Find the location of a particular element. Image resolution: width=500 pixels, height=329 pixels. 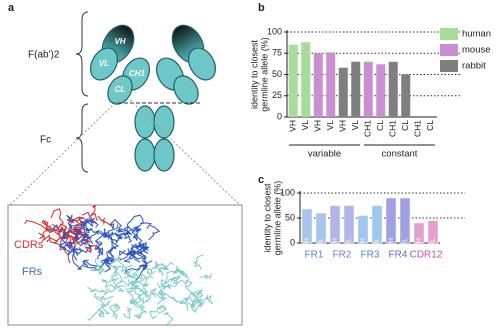

fab-label: F(ab')2 is located at coordinates (44, 55).